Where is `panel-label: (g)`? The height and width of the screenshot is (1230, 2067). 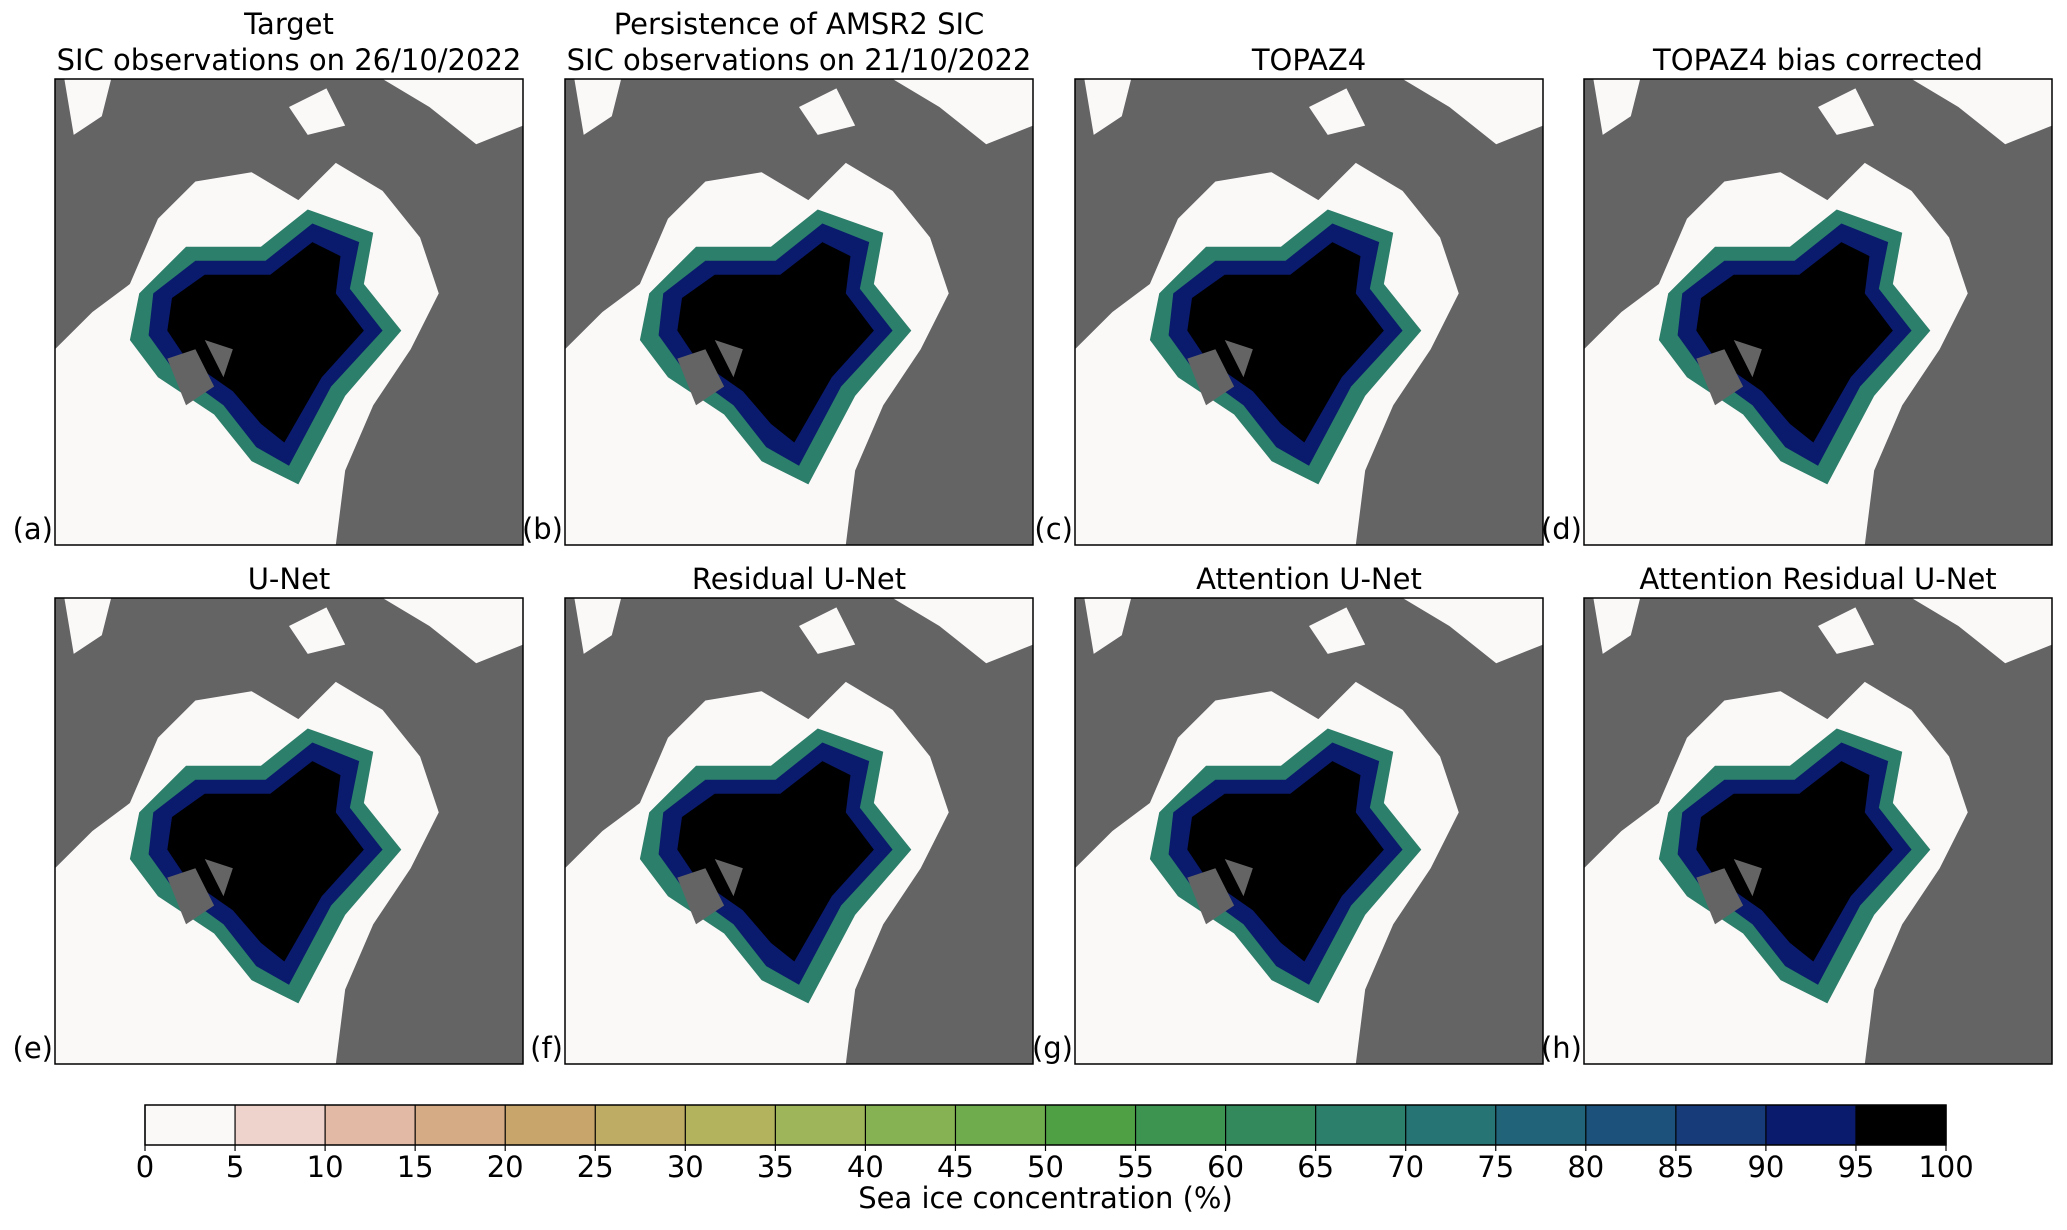 panel-label: (g) is located at coordinates (1052, 1048).